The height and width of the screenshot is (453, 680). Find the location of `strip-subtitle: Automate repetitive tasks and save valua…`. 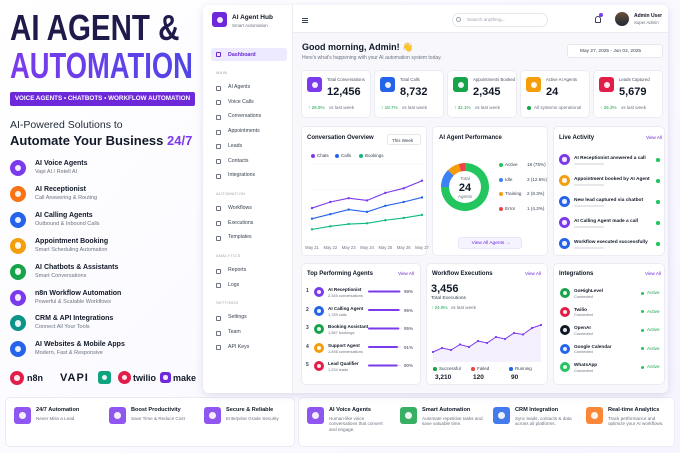

strip-subtitle: Automate repetitive tasks and save valua… is located at coordinates (452, 421).